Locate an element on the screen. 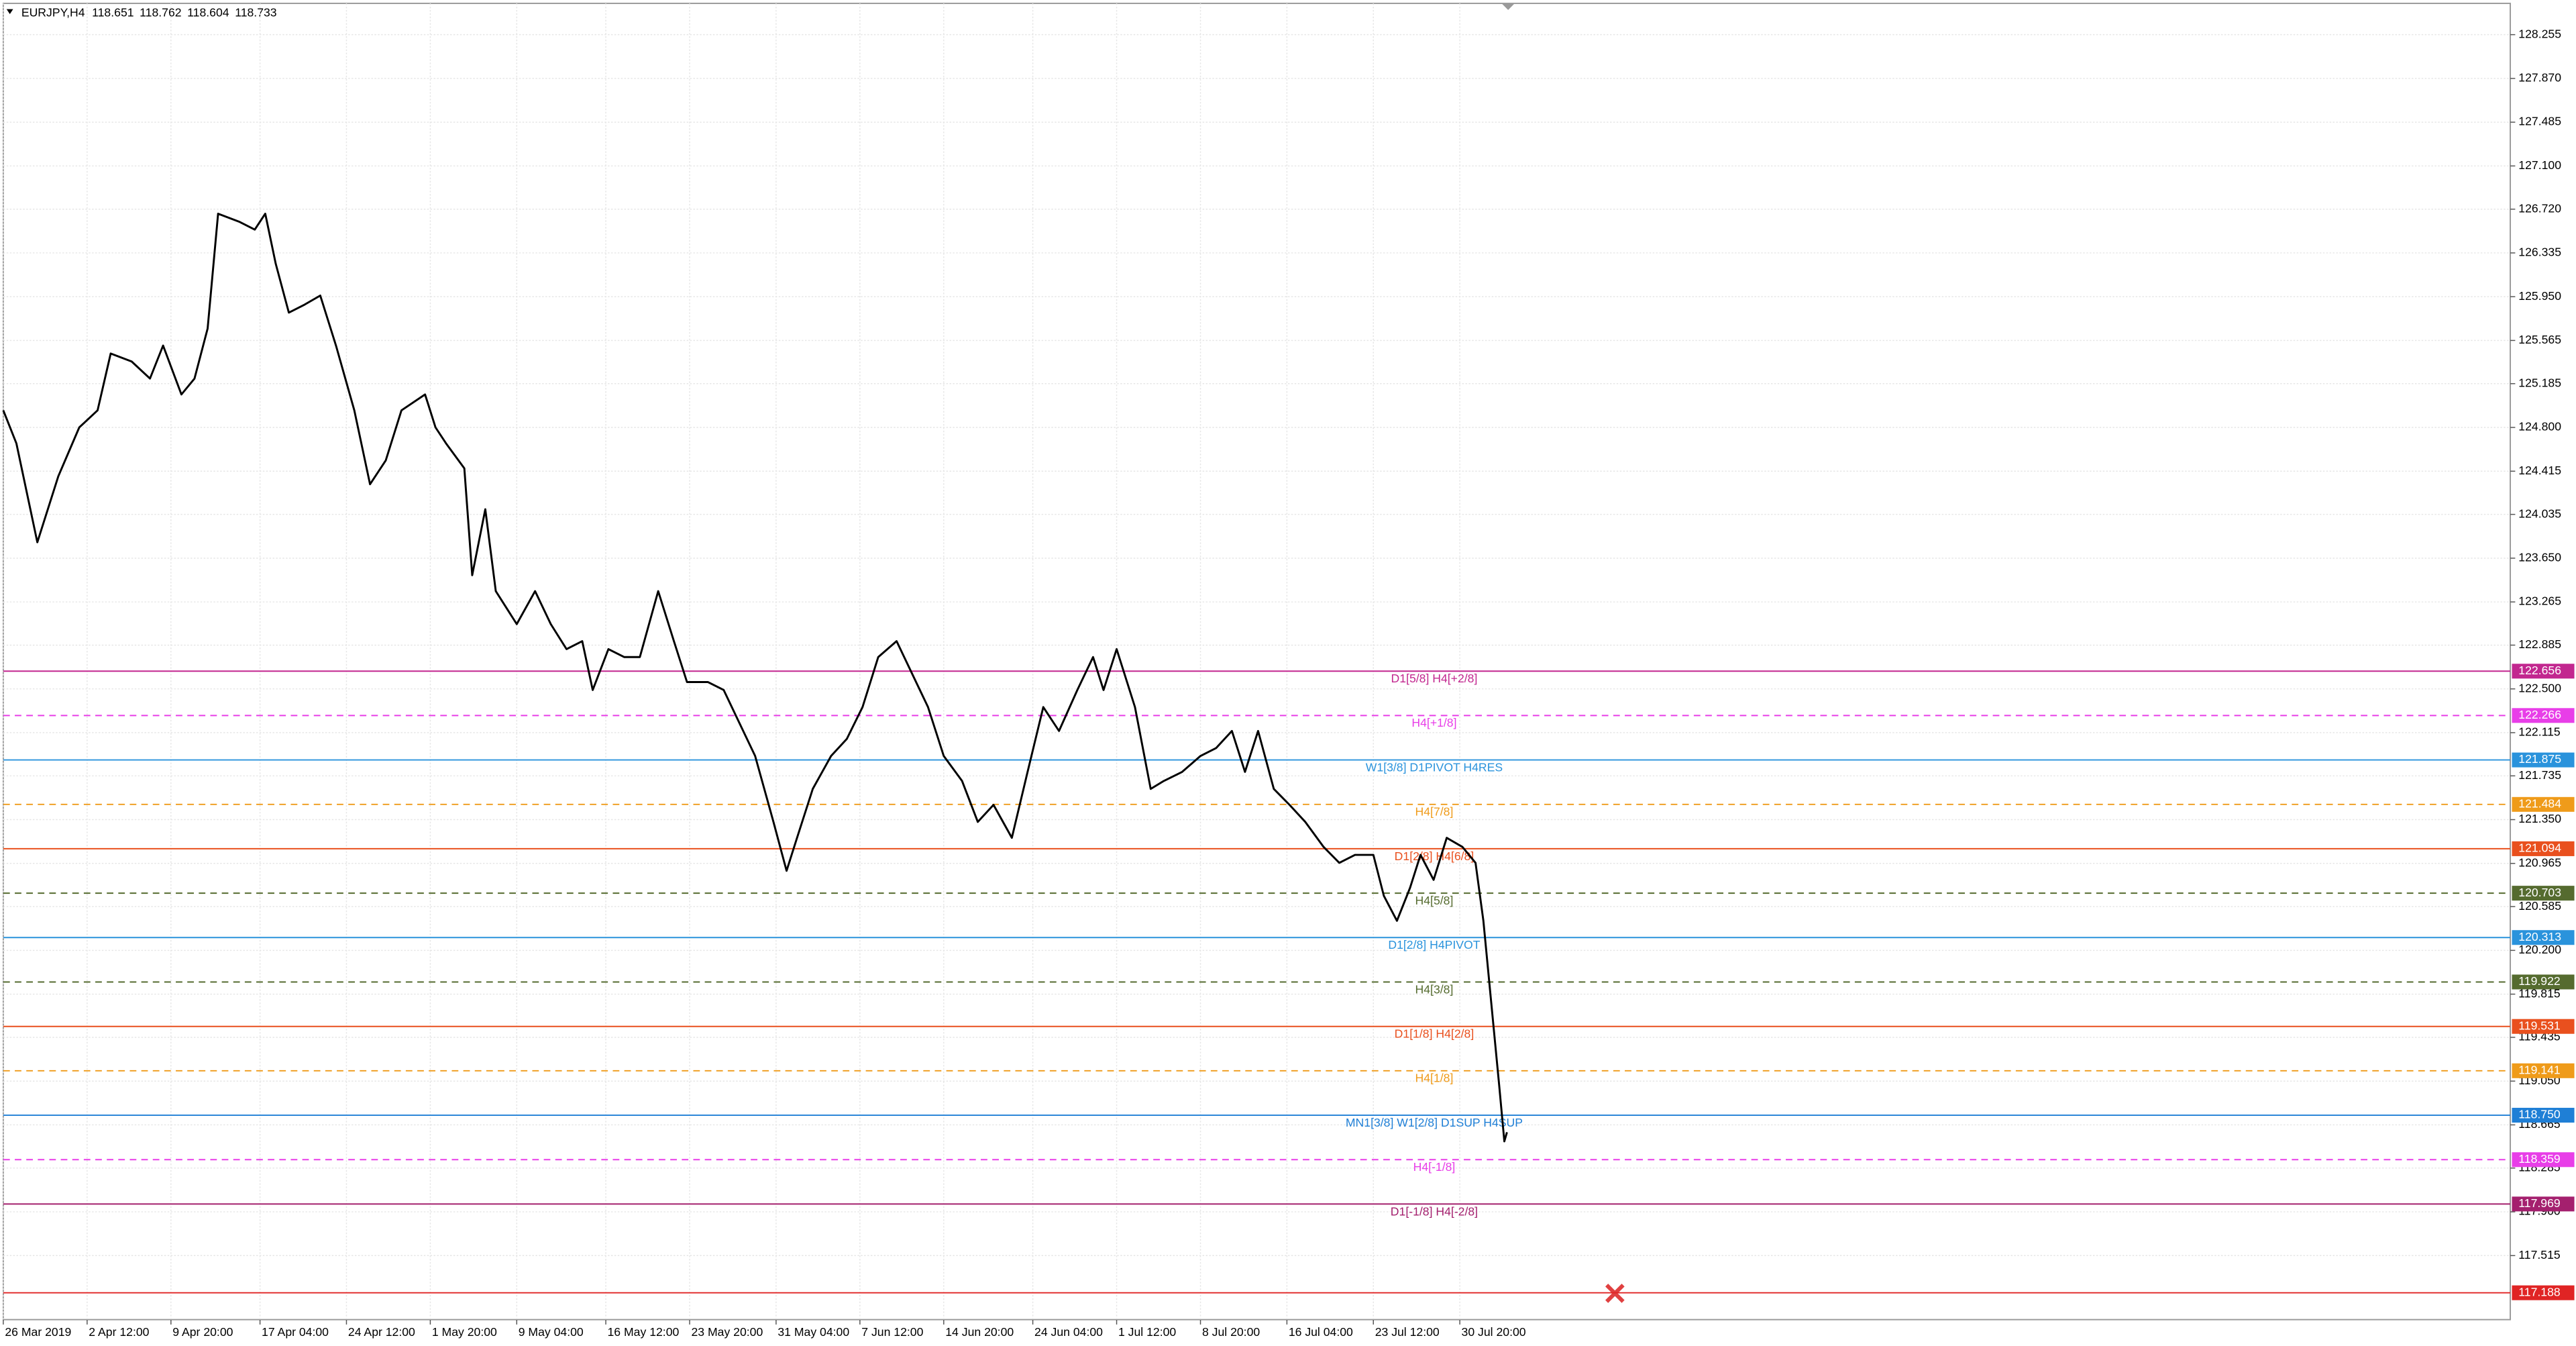 The width and height of the screenshot is (2576, 1346). y-tick-label: 127.870 is located at coordinates (2539, 78).